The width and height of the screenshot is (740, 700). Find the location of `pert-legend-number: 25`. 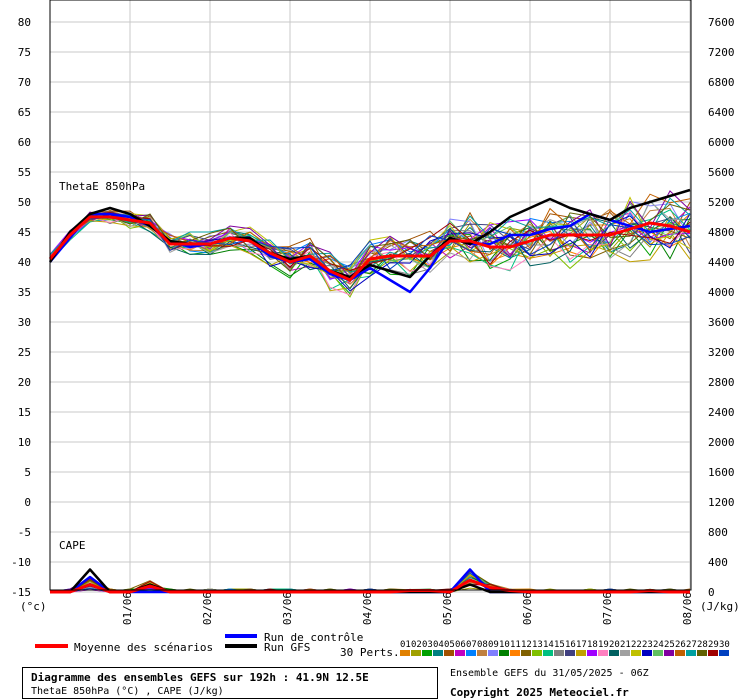

pert-legend-number: 25 is located at coordinates (669, 645).